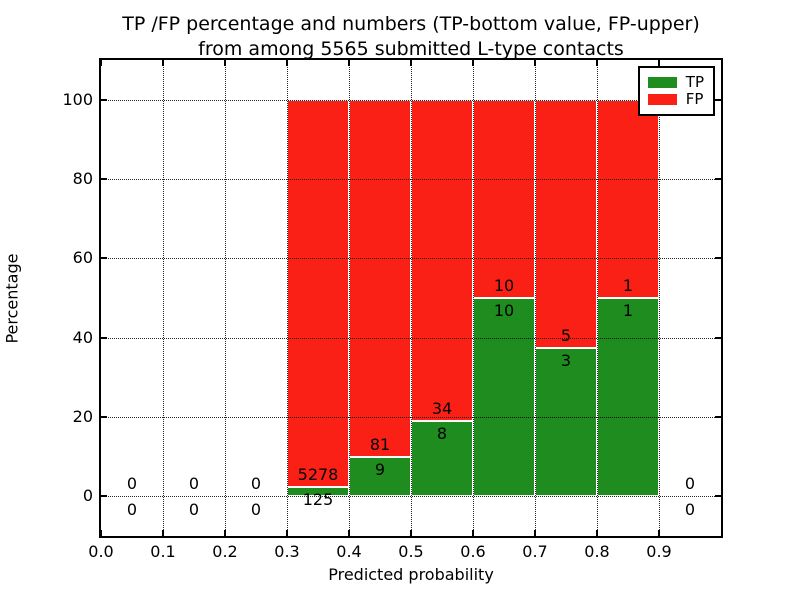  What do you see at coordinates (77, 99) in the screenshot?
I see `y-tick-label: 100` at bounding box center [77, 99].